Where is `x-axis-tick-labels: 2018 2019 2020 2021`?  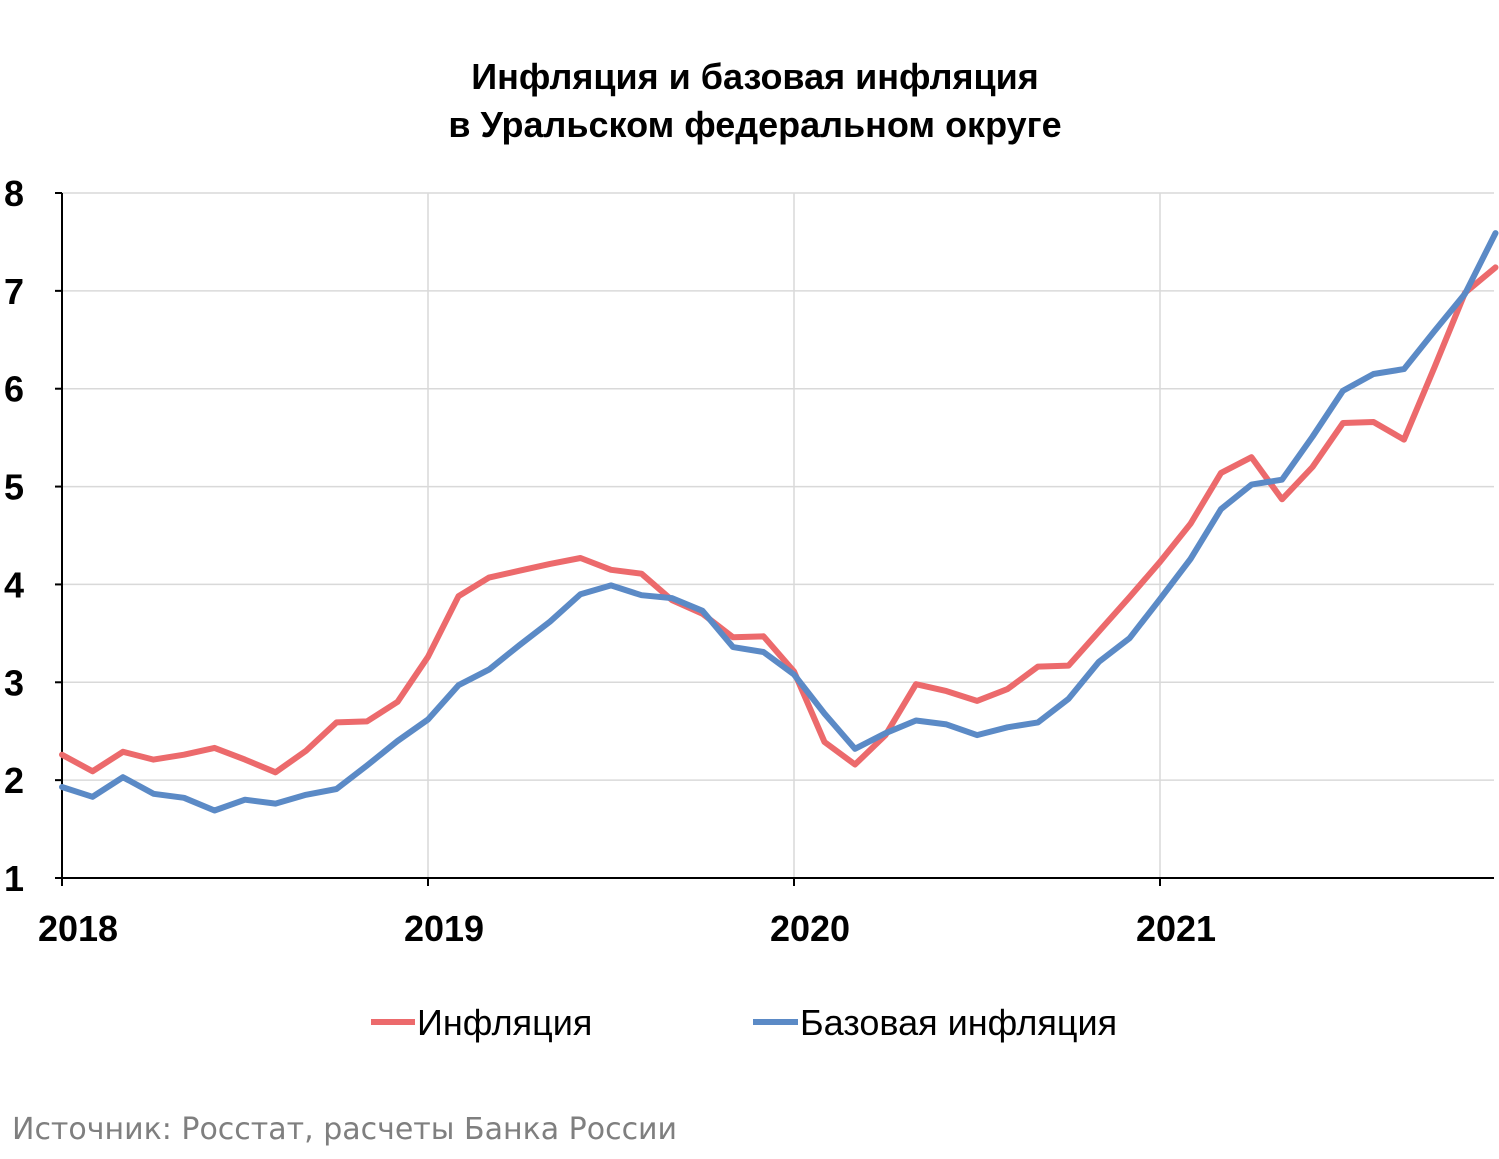 x-axis-tick-labels: 2018 2019 2020 2021 is located at coordinates (627, 928).